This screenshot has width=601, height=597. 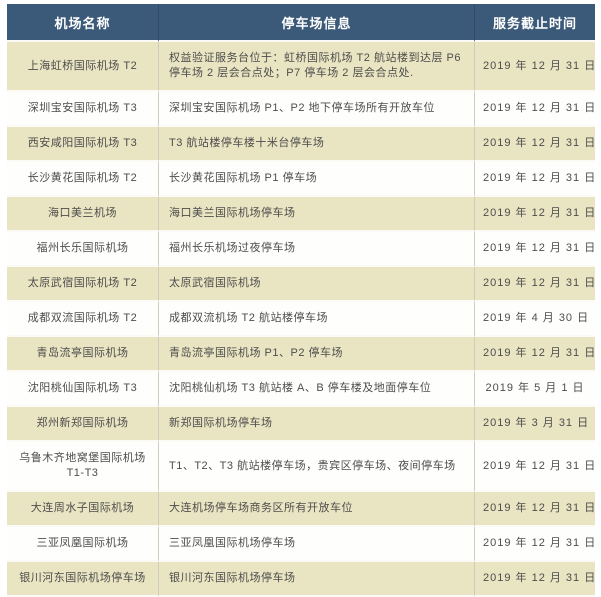 I want to click on parking-info-cell: 太原武宿国际机场, so click(x=317, y=284).